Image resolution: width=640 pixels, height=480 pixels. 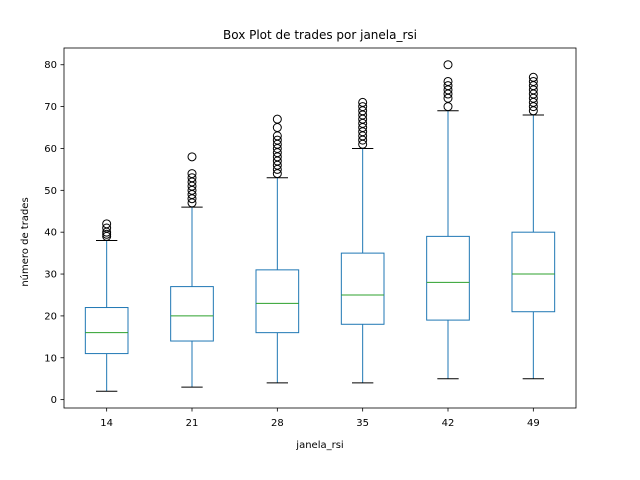 What do you see at coordinates (50, 107) in the screenshot?
I see `y-tick-label: 70` at bounding box center [50, 107].